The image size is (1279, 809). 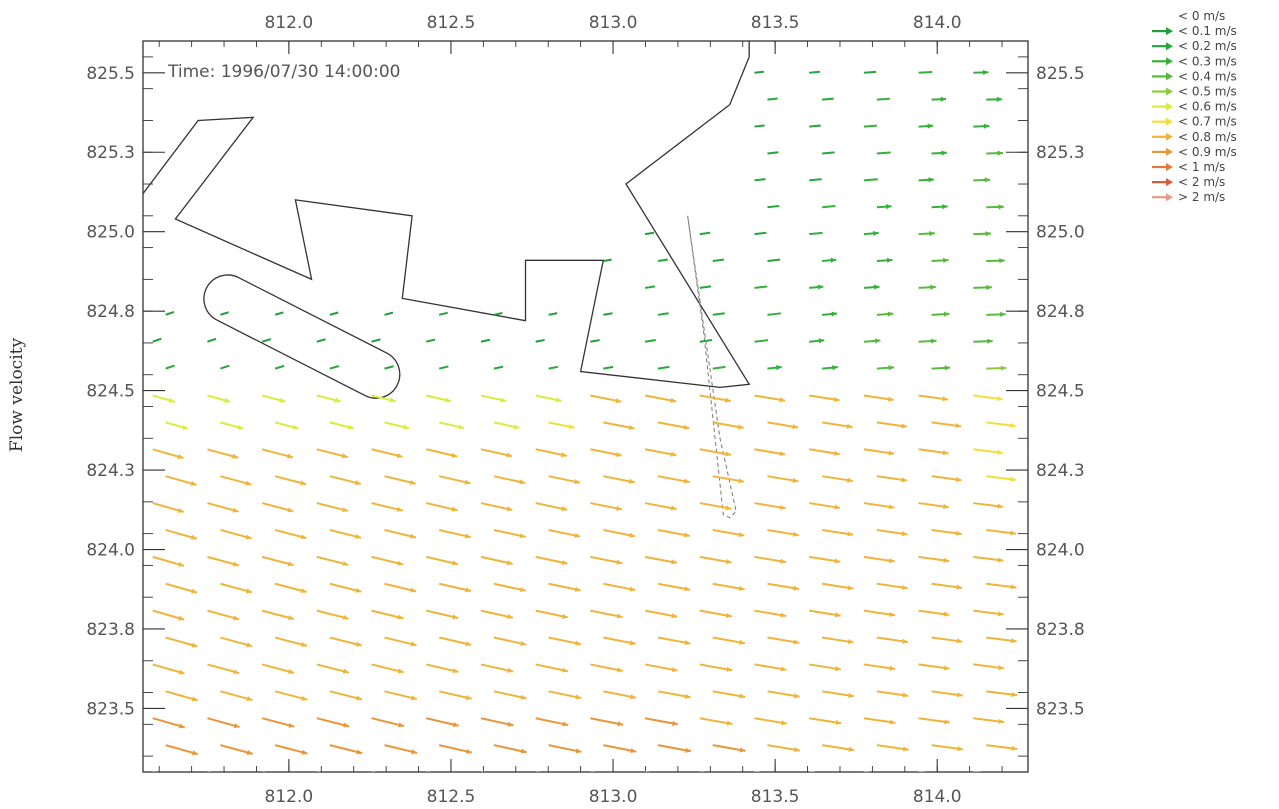 What do you see at coordinates (1201, 16) in the screenshot?
I see `legend-label: < 0 m/s` at bounding box center [1201, 16].